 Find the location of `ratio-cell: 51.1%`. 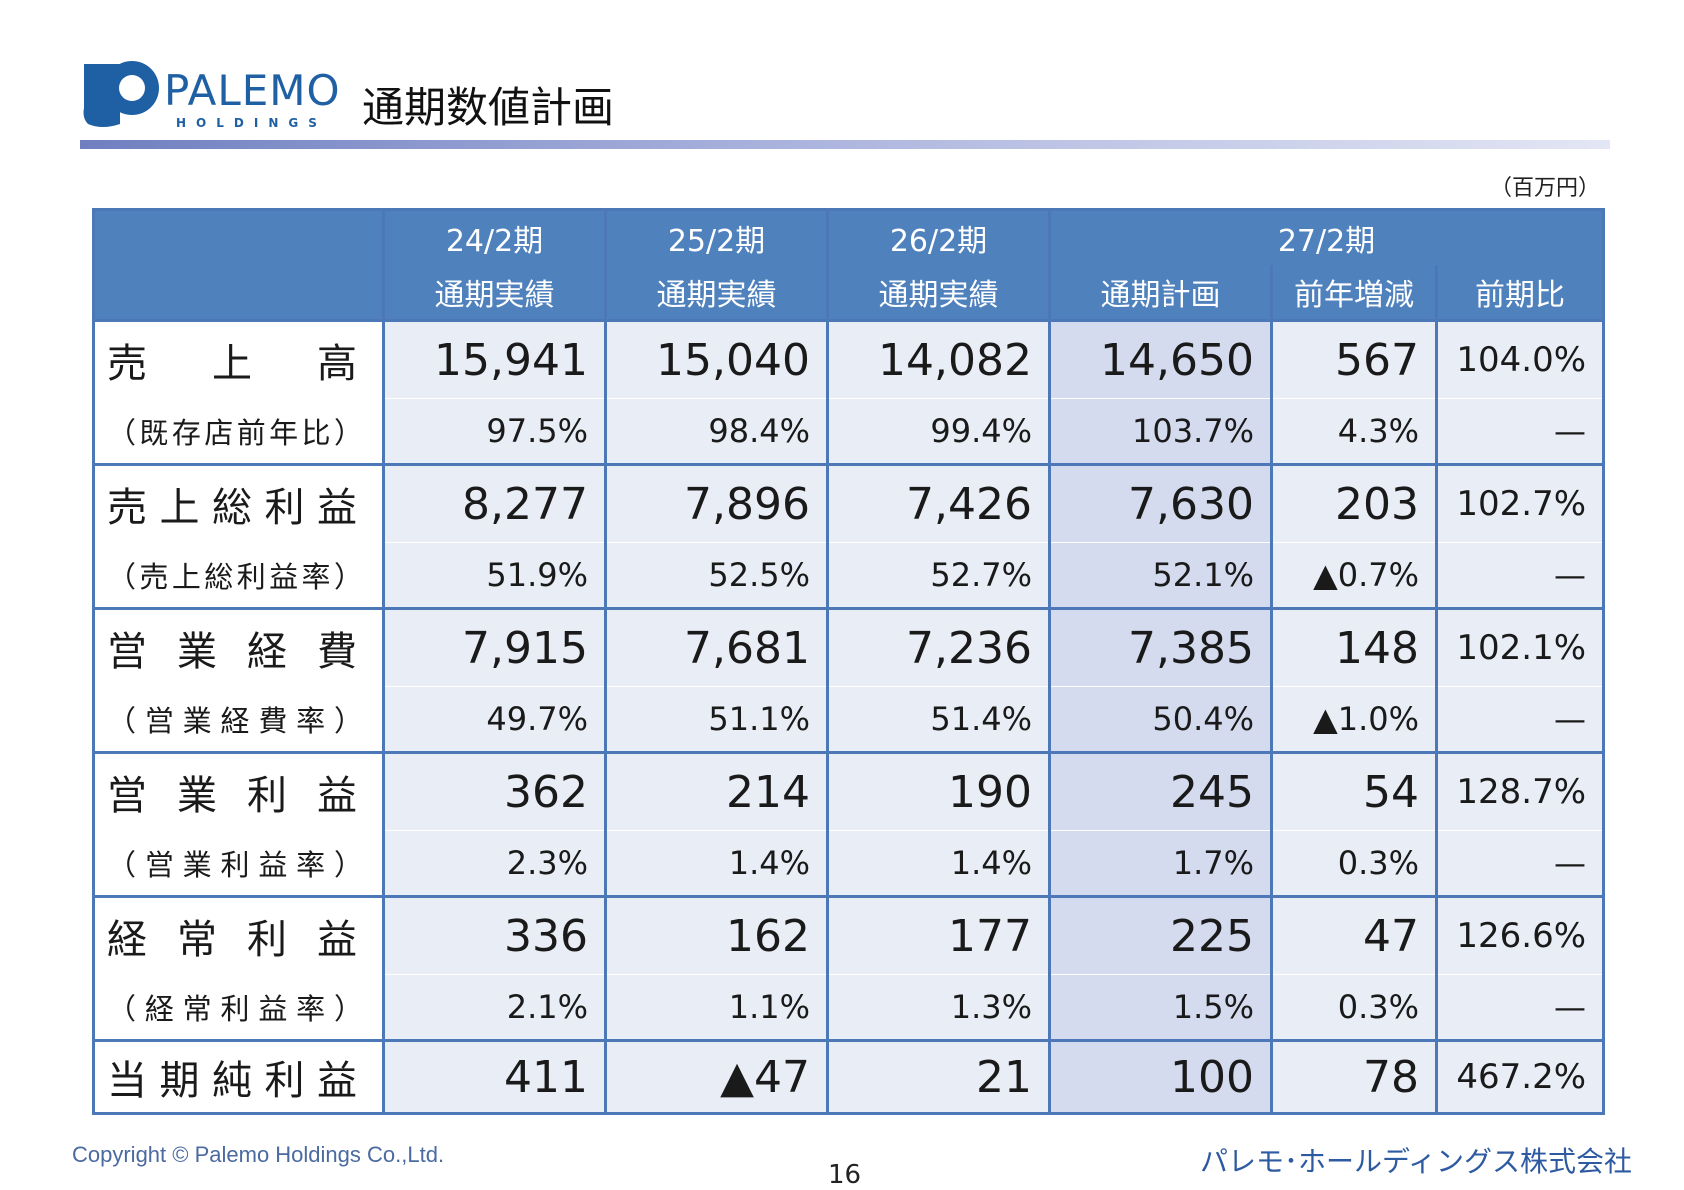

ratio-cell: 51.1% is located at coordinates (716, 719).